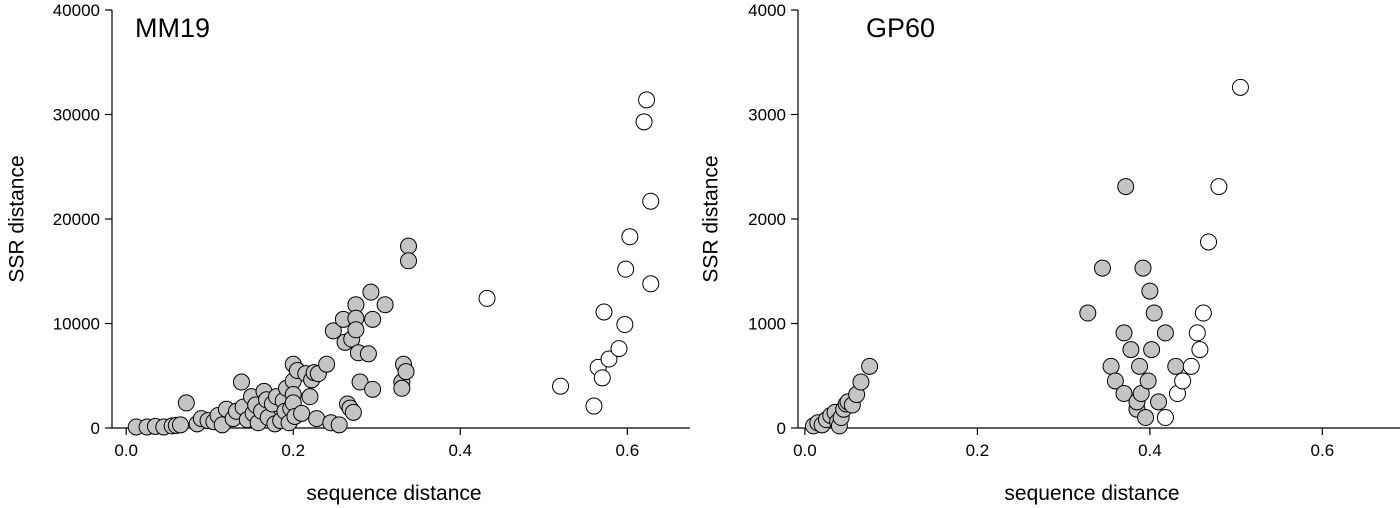  Describe the element at coordinates (76, 324) in the screenshot. I see `y-tick-label: 10000` at that location.